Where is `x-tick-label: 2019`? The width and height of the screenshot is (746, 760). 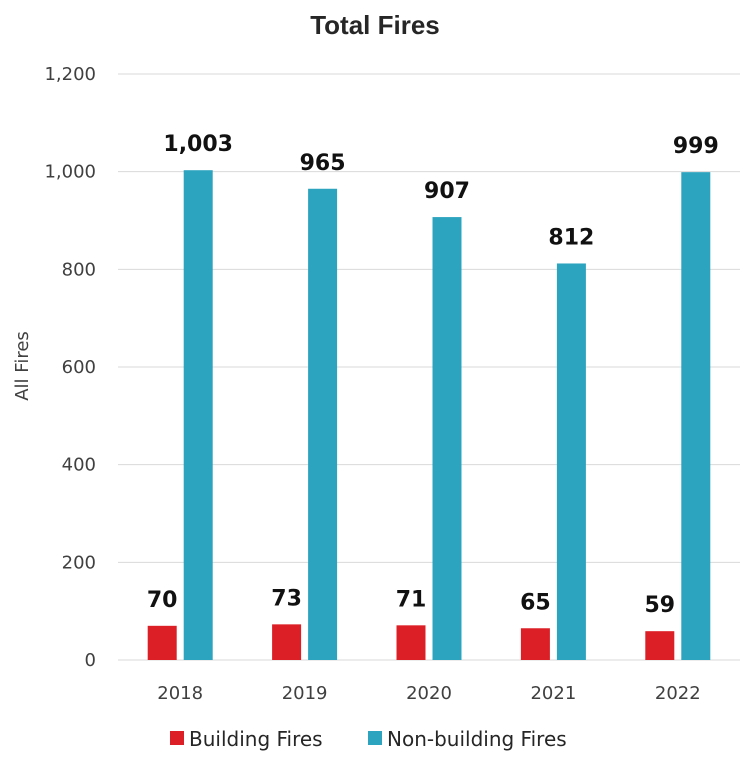
x-tick-label: 2019 is located at coordinates (305, 693).